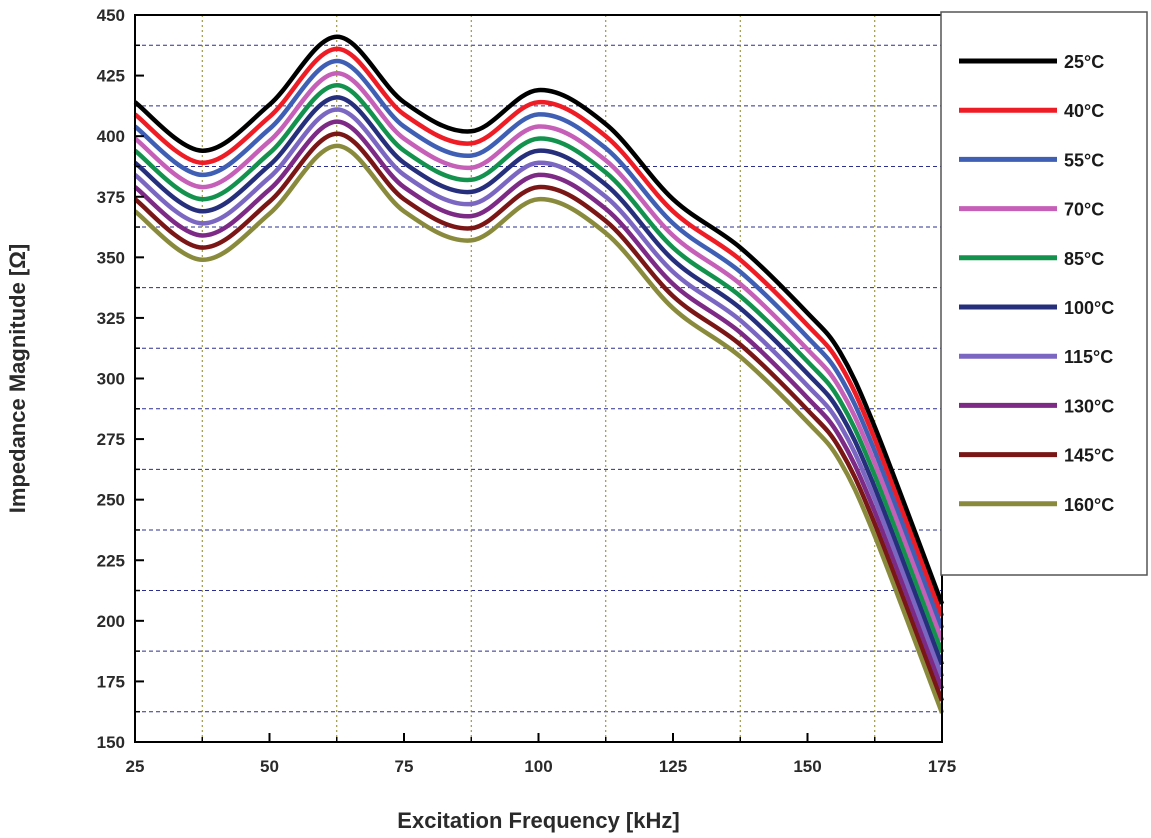  What do you see at coordinates (111, 379) in the screenshot?
I see `y-tick-label: 300` at bounding box center [111, 379].